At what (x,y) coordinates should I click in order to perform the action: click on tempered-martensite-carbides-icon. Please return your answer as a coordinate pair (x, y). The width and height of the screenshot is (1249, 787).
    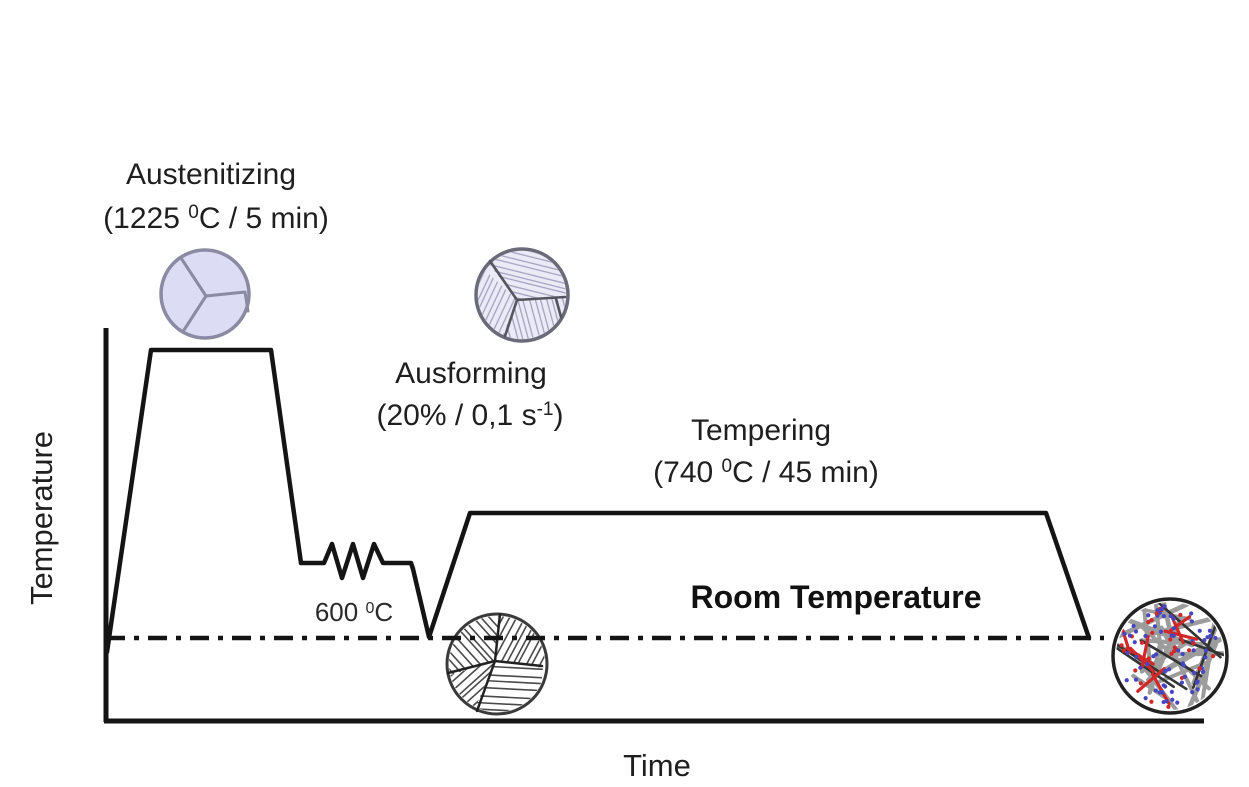
    Looking at the image, I should click on (1170, 656).